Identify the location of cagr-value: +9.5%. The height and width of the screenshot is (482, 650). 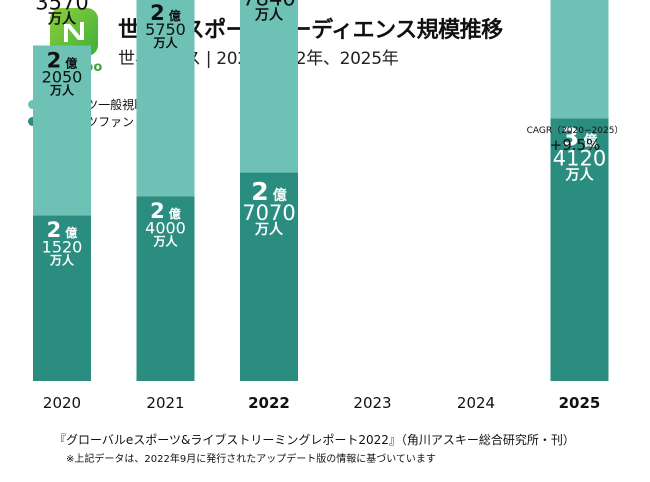
(575, 145).